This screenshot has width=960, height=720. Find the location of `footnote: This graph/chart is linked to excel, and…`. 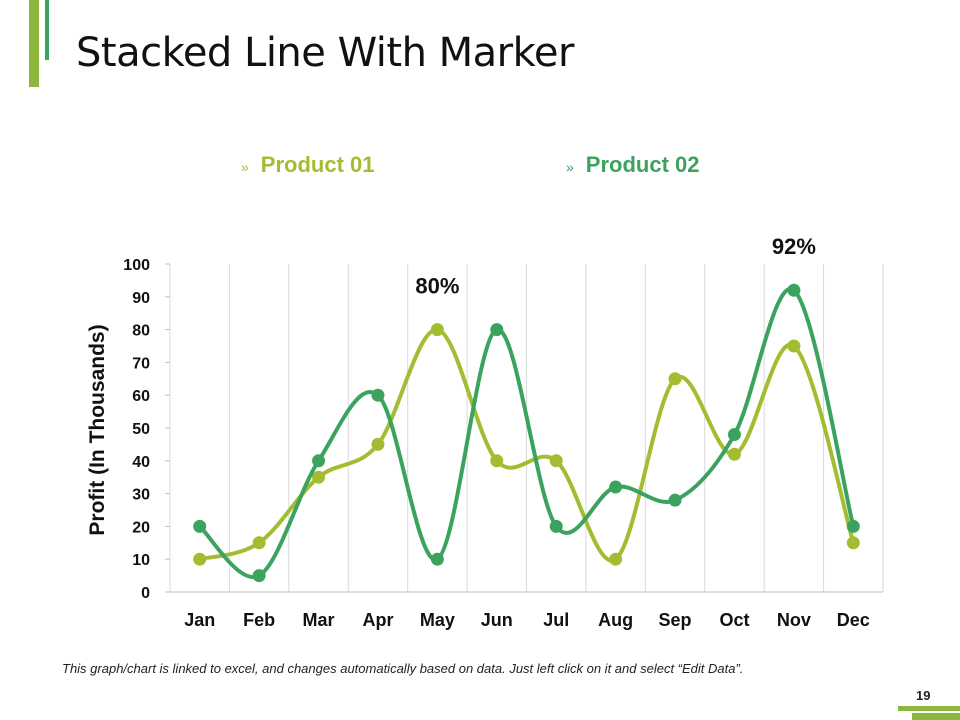

footnote: This graph/chart is linked to excel, and… is located at coordinates (403, 668).